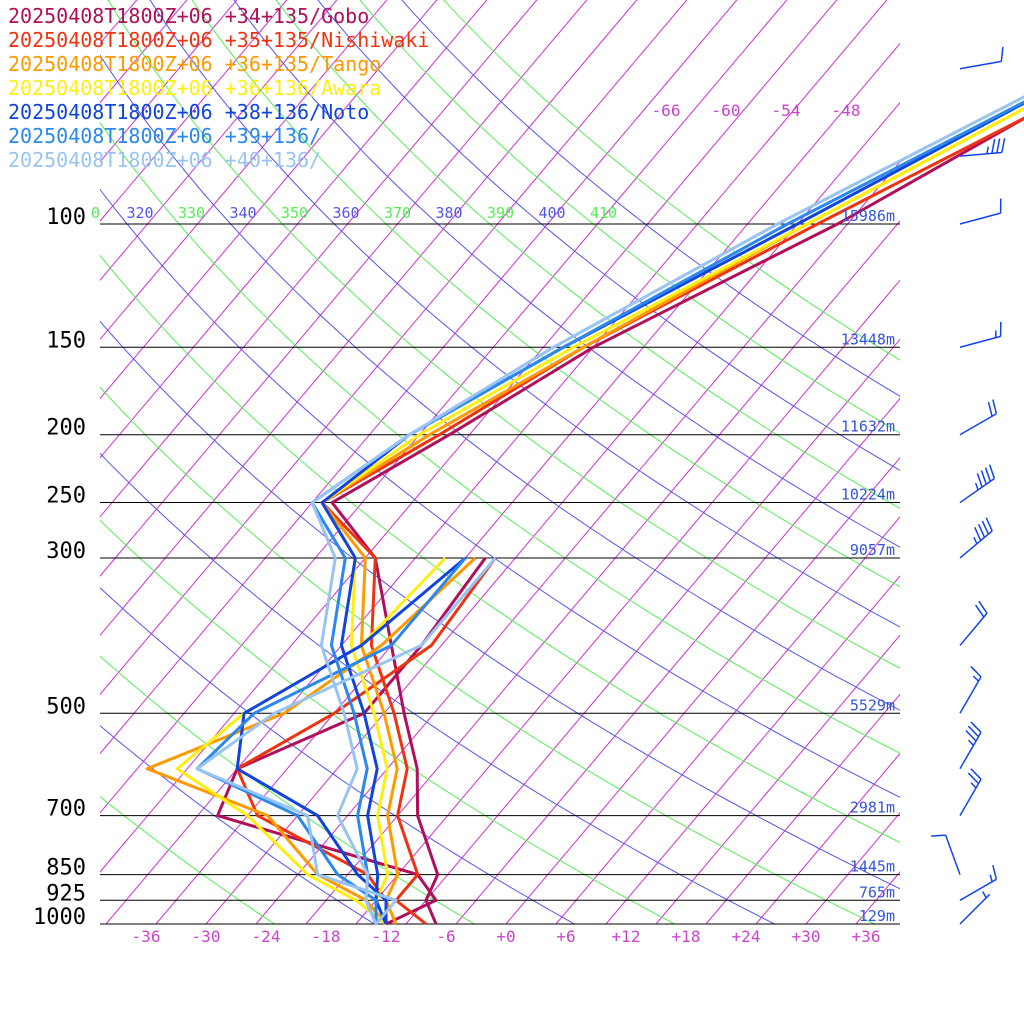 The image size is (1024, 1024). Describe the element at coordinates (66, 496) in the screenshot. I see `pressure-label: 250` at that location.